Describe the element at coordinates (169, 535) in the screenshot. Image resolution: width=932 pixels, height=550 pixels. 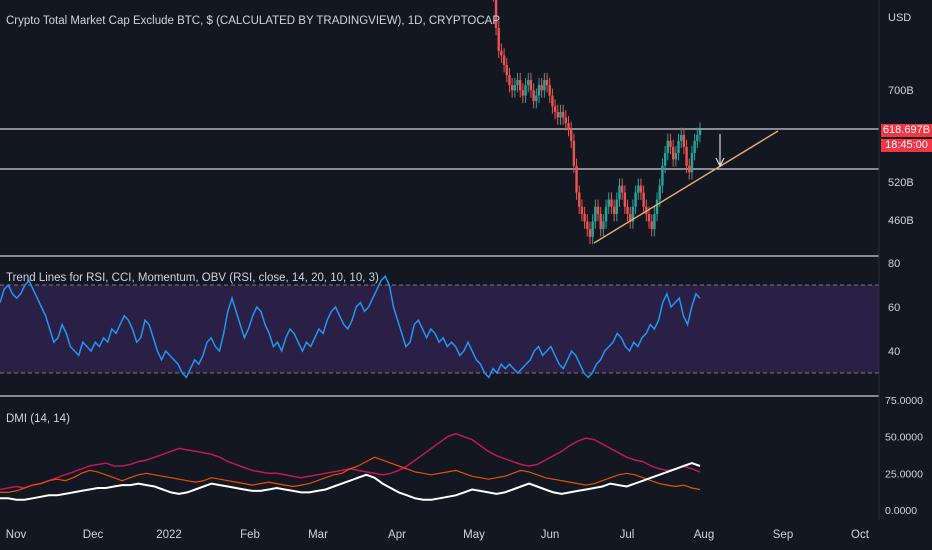
I see `time-axis-label: 2022` at that location.